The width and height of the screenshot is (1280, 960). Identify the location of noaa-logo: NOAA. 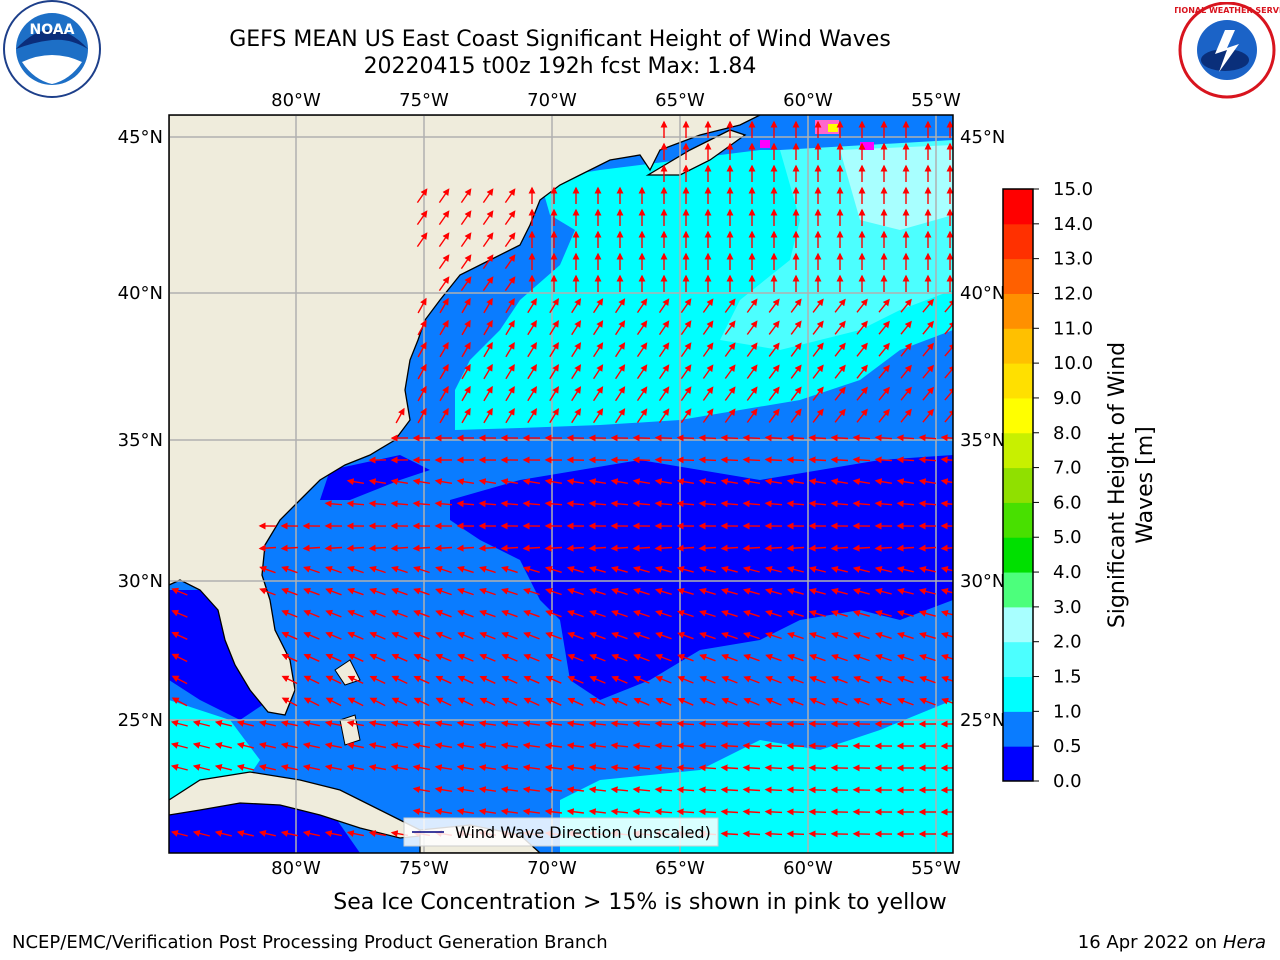
(52, 50).